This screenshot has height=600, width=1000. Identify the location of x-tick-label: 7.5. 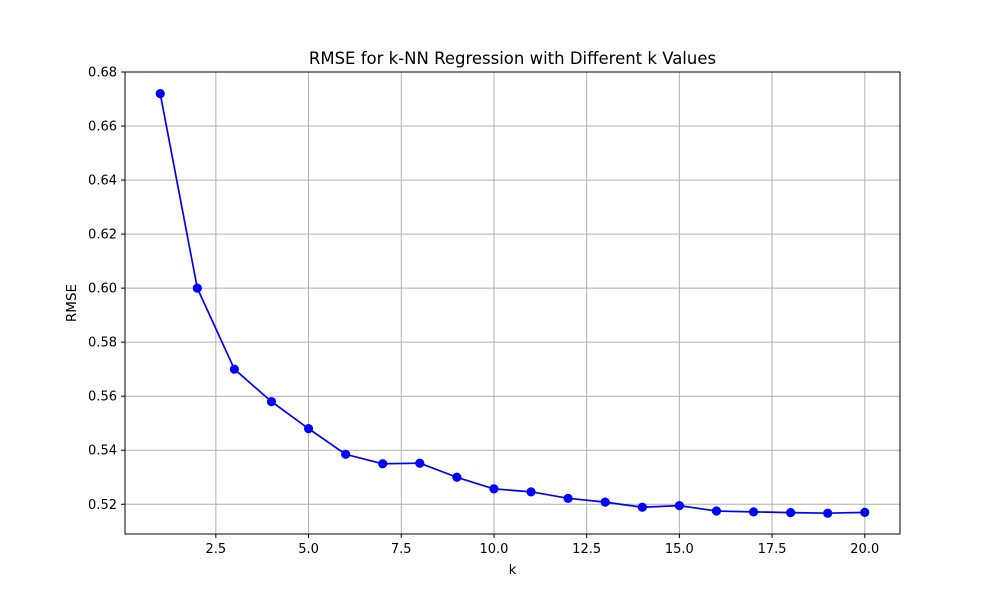
(401, 549).